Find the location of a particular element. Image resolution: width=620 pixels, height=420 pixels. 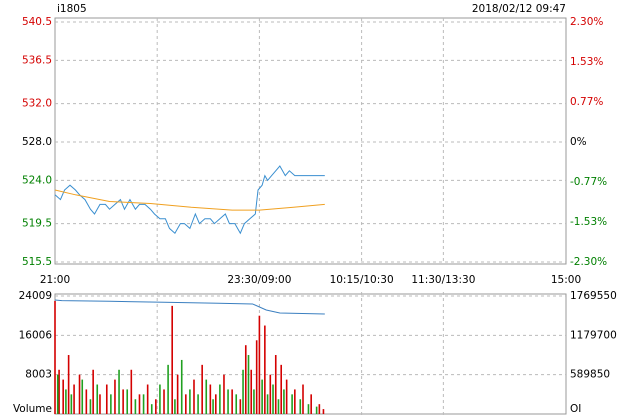

chart-title: i1805 is located at coordinates (72, 9).